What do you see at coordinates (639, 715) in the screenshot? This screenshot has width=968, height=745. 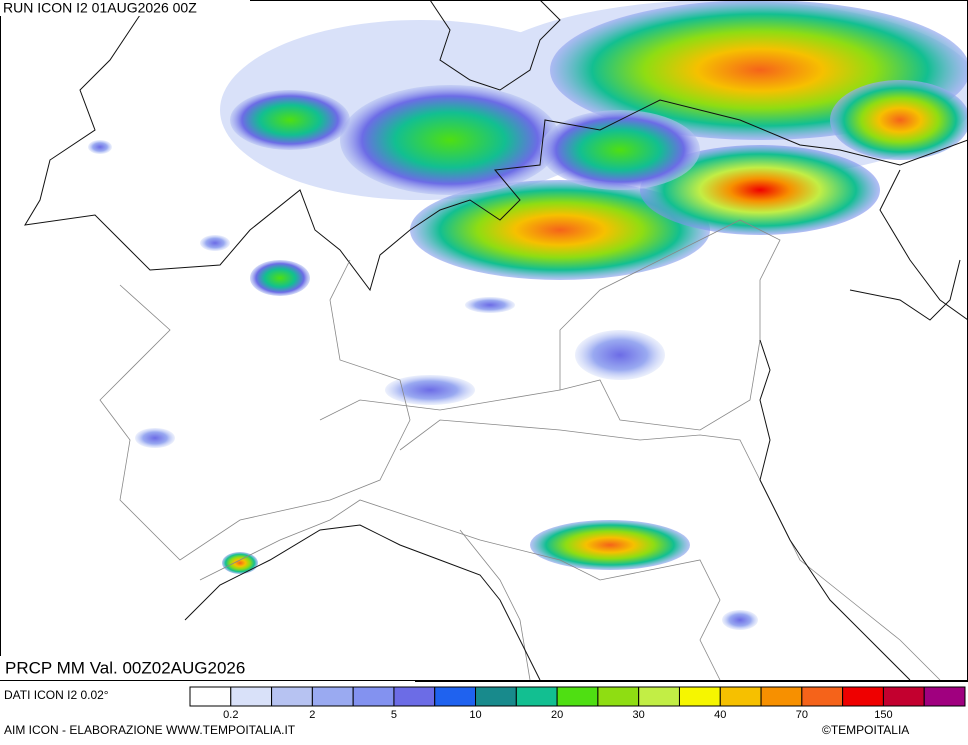 I see `legend-tick: 30` at bounding box center [639, 715].